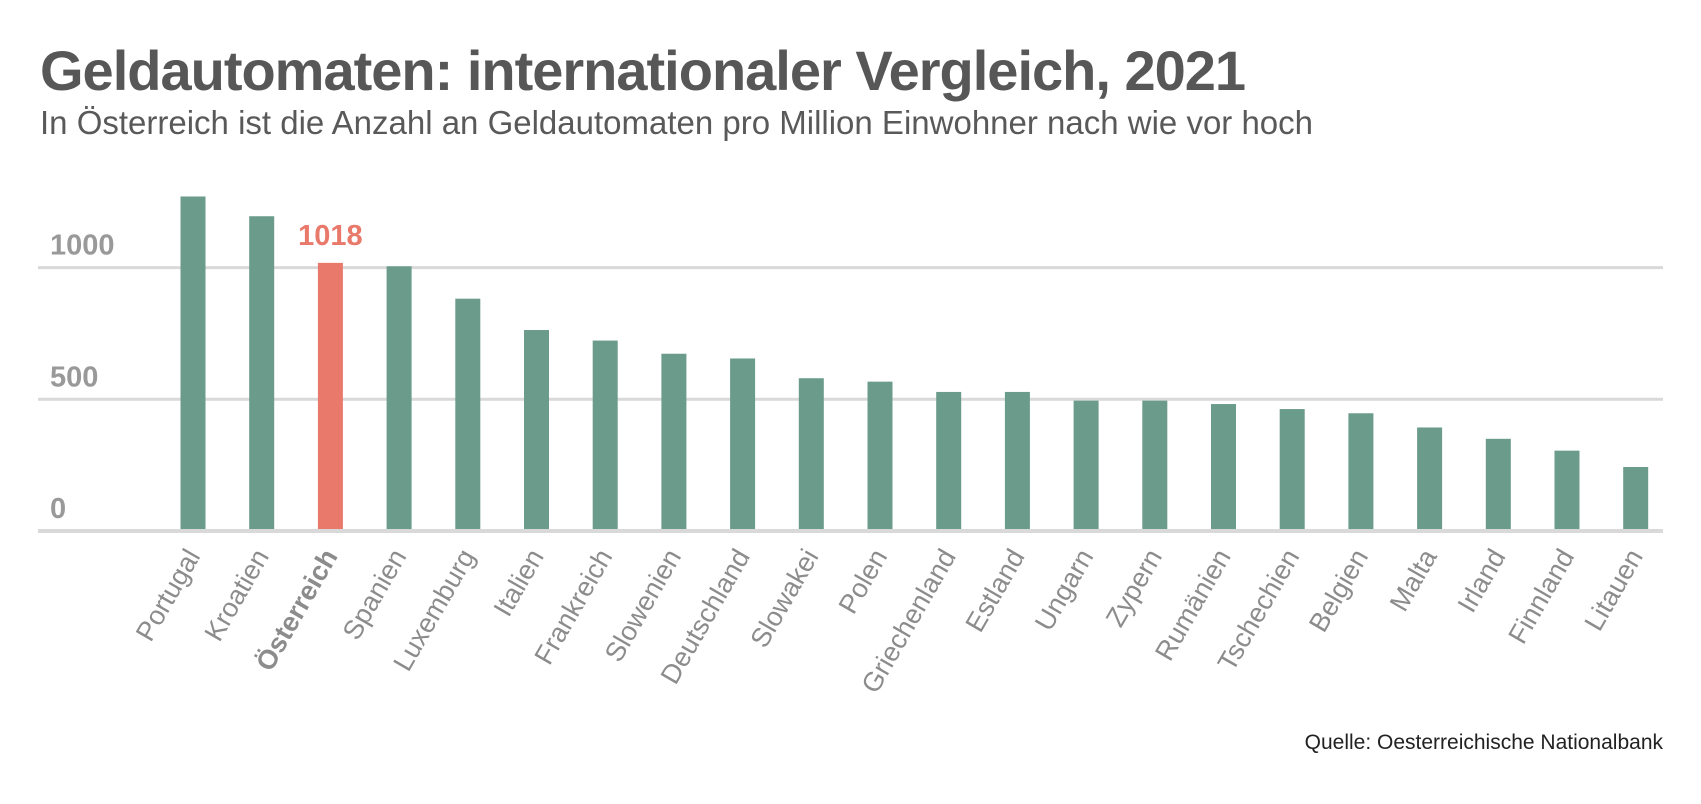  What do you see at coordinates (743, 443) in the screenshot?
I see `bar-deutschland` at bounding box center [743, 443].